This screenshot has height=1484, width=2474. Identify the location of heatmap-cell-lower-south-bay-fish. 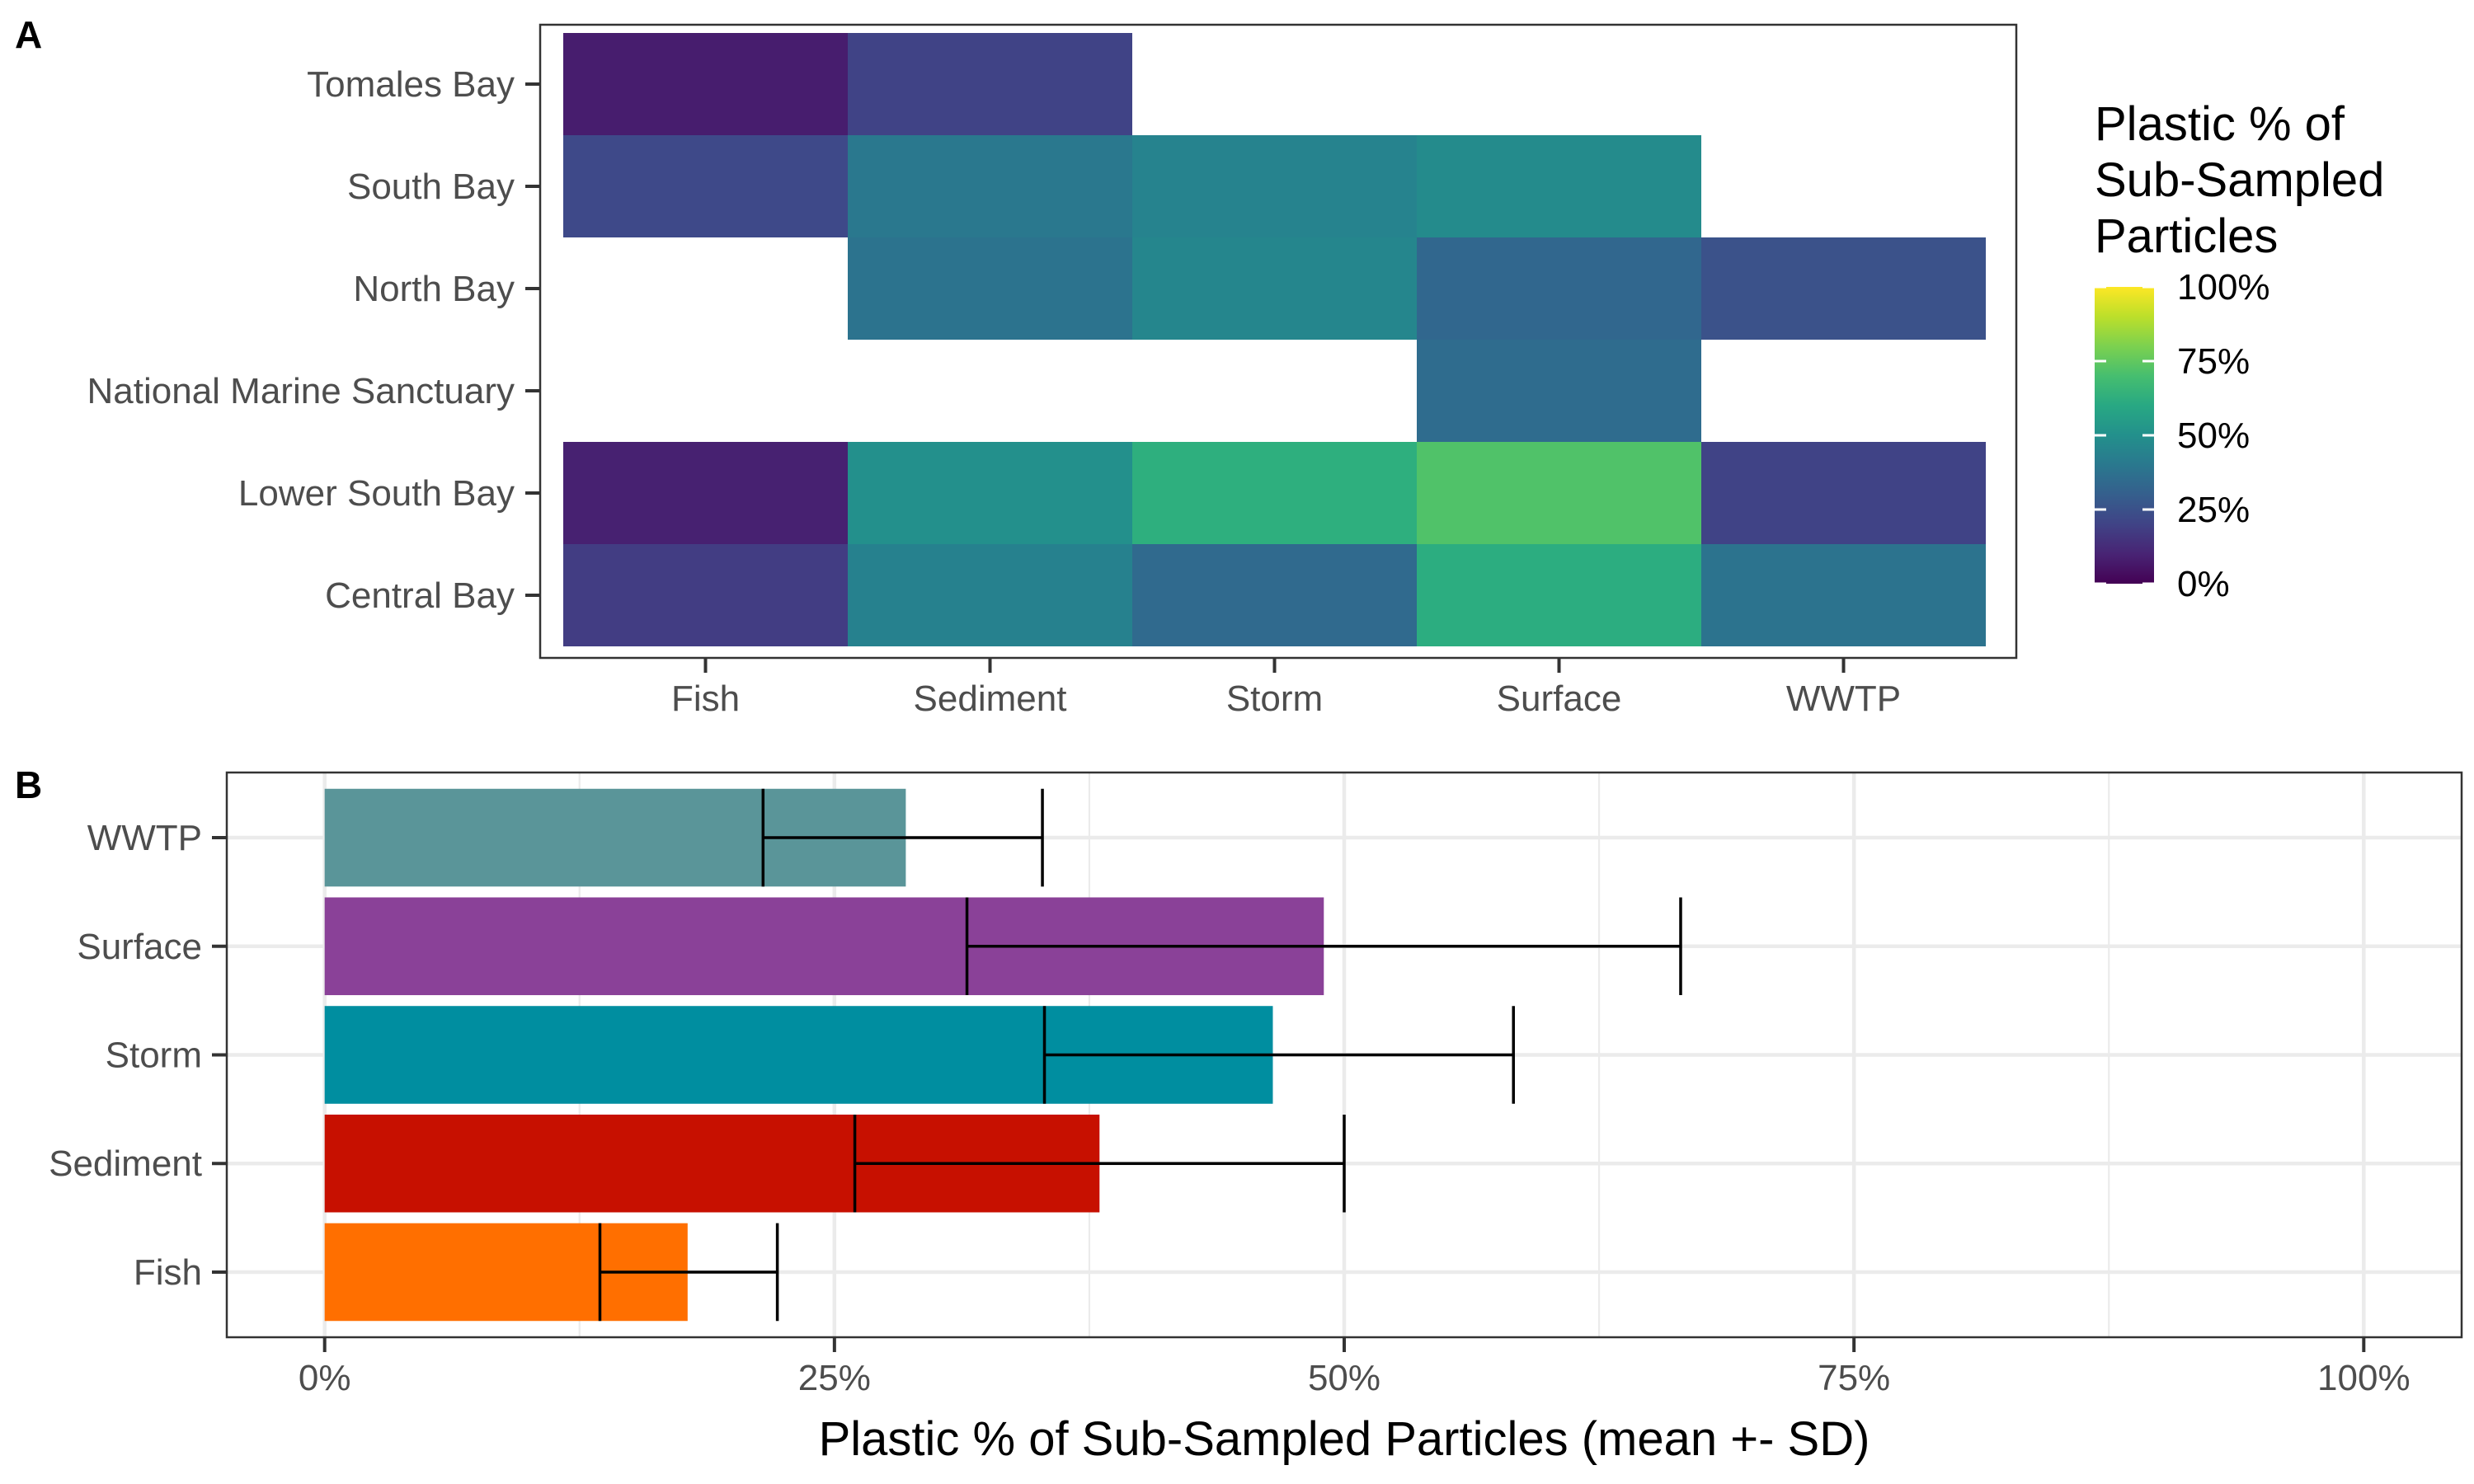
(705, 493).